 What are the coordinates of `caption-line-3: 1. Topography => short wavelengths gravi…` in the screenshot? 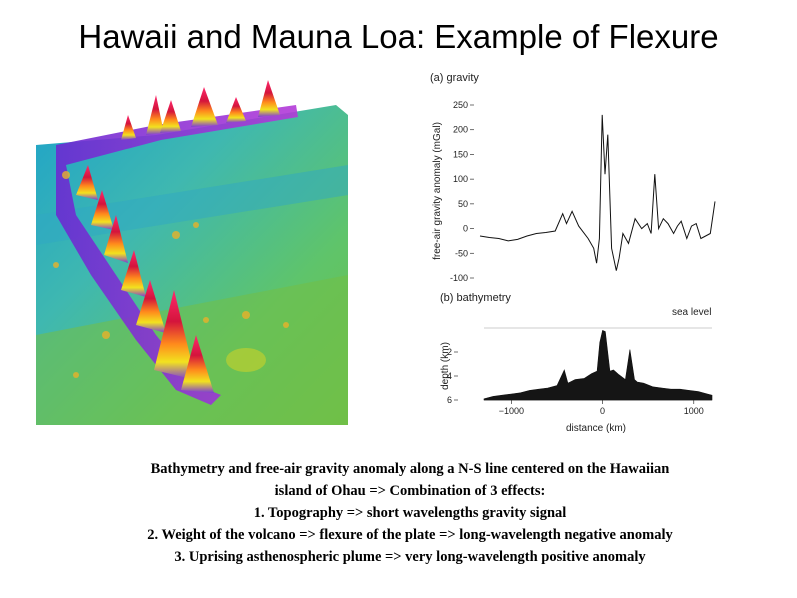 It's located at (410, 513).